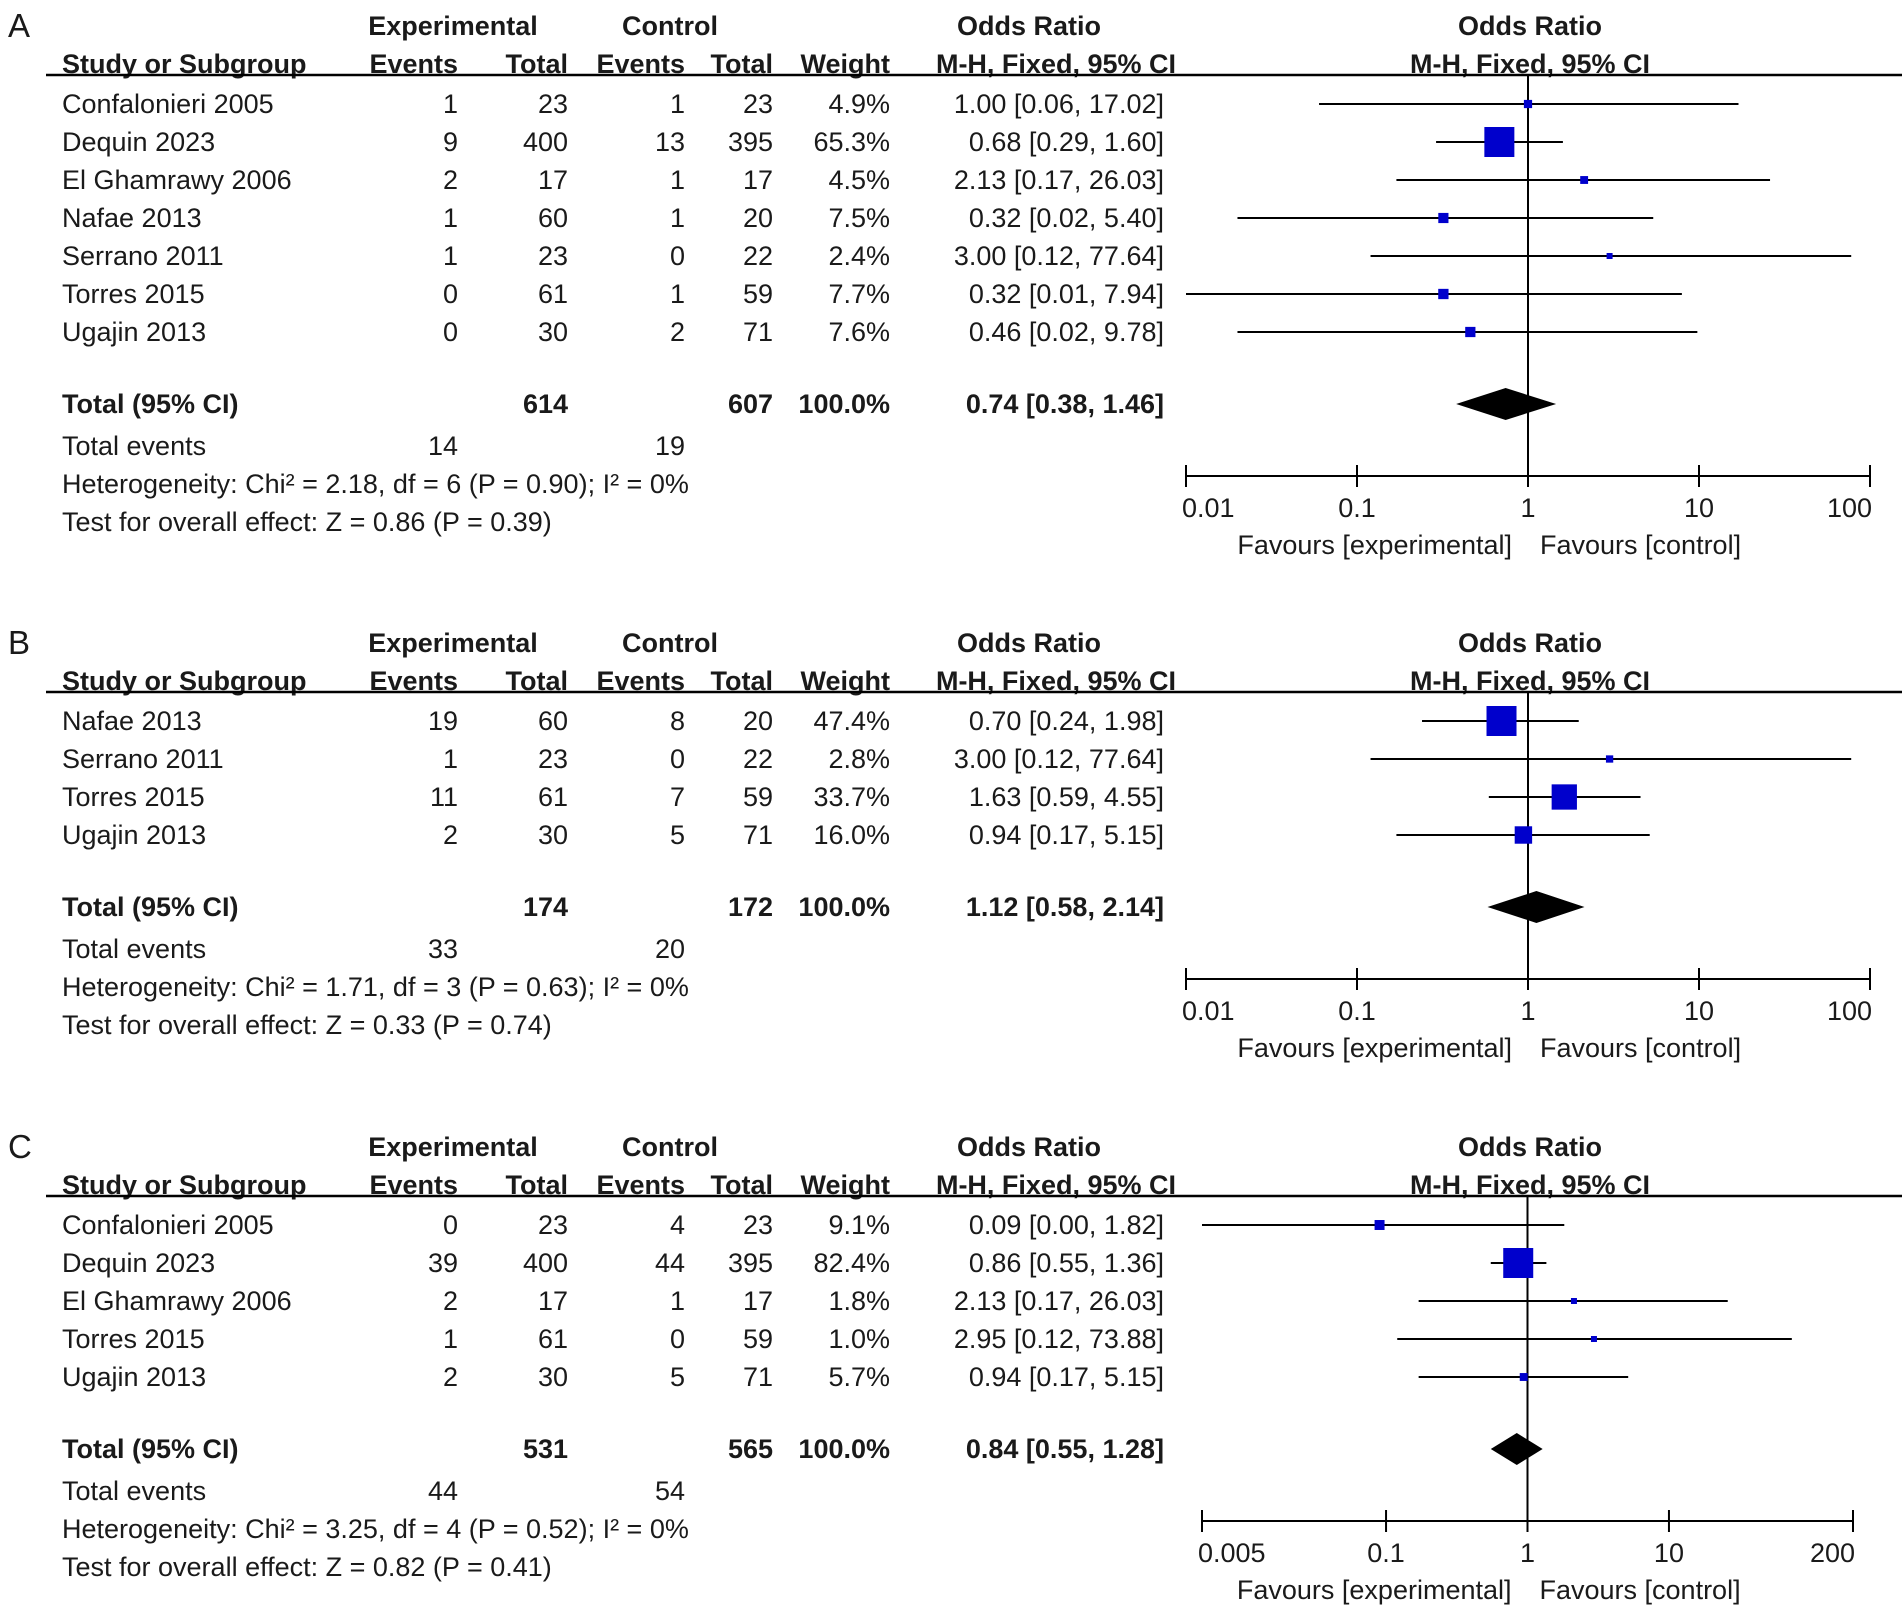 This screenshot has height=1605, width=1902. I want to click on ci-text: 2.13 [0.17, 26.03], so click(1059, 1301).